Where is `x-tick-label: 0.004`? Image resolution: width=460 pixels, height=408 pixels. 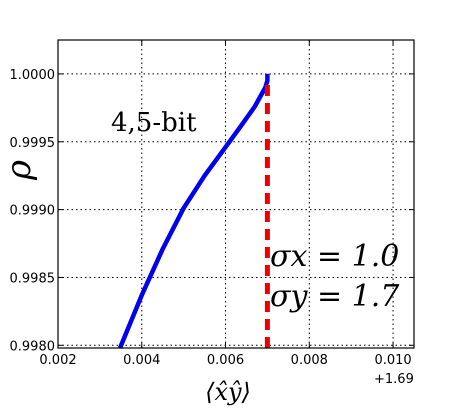 x-tick-label: 0.004 is located at coordinates (141, 360).